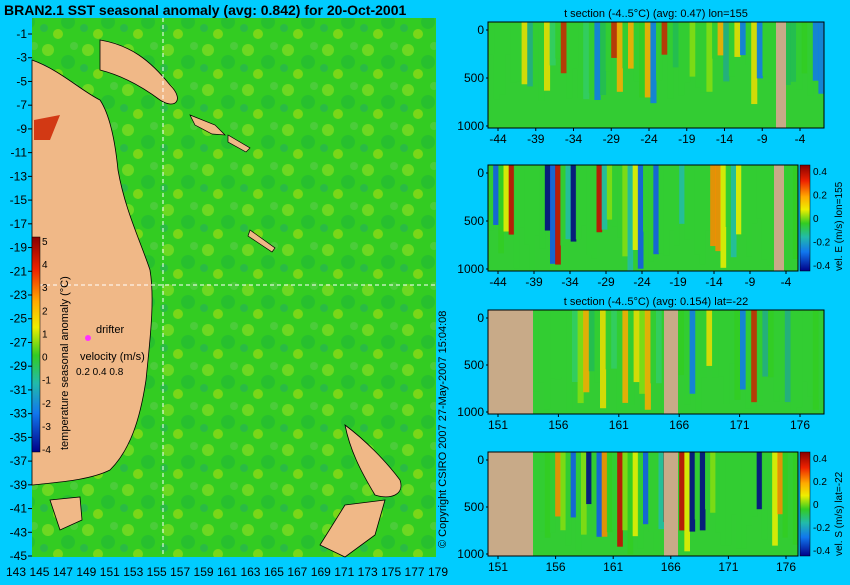 The image size is (850, 585). Describe the element at coordinates (19, 461) in the screenshot. I see `lat-tick-label: -37` at that location.